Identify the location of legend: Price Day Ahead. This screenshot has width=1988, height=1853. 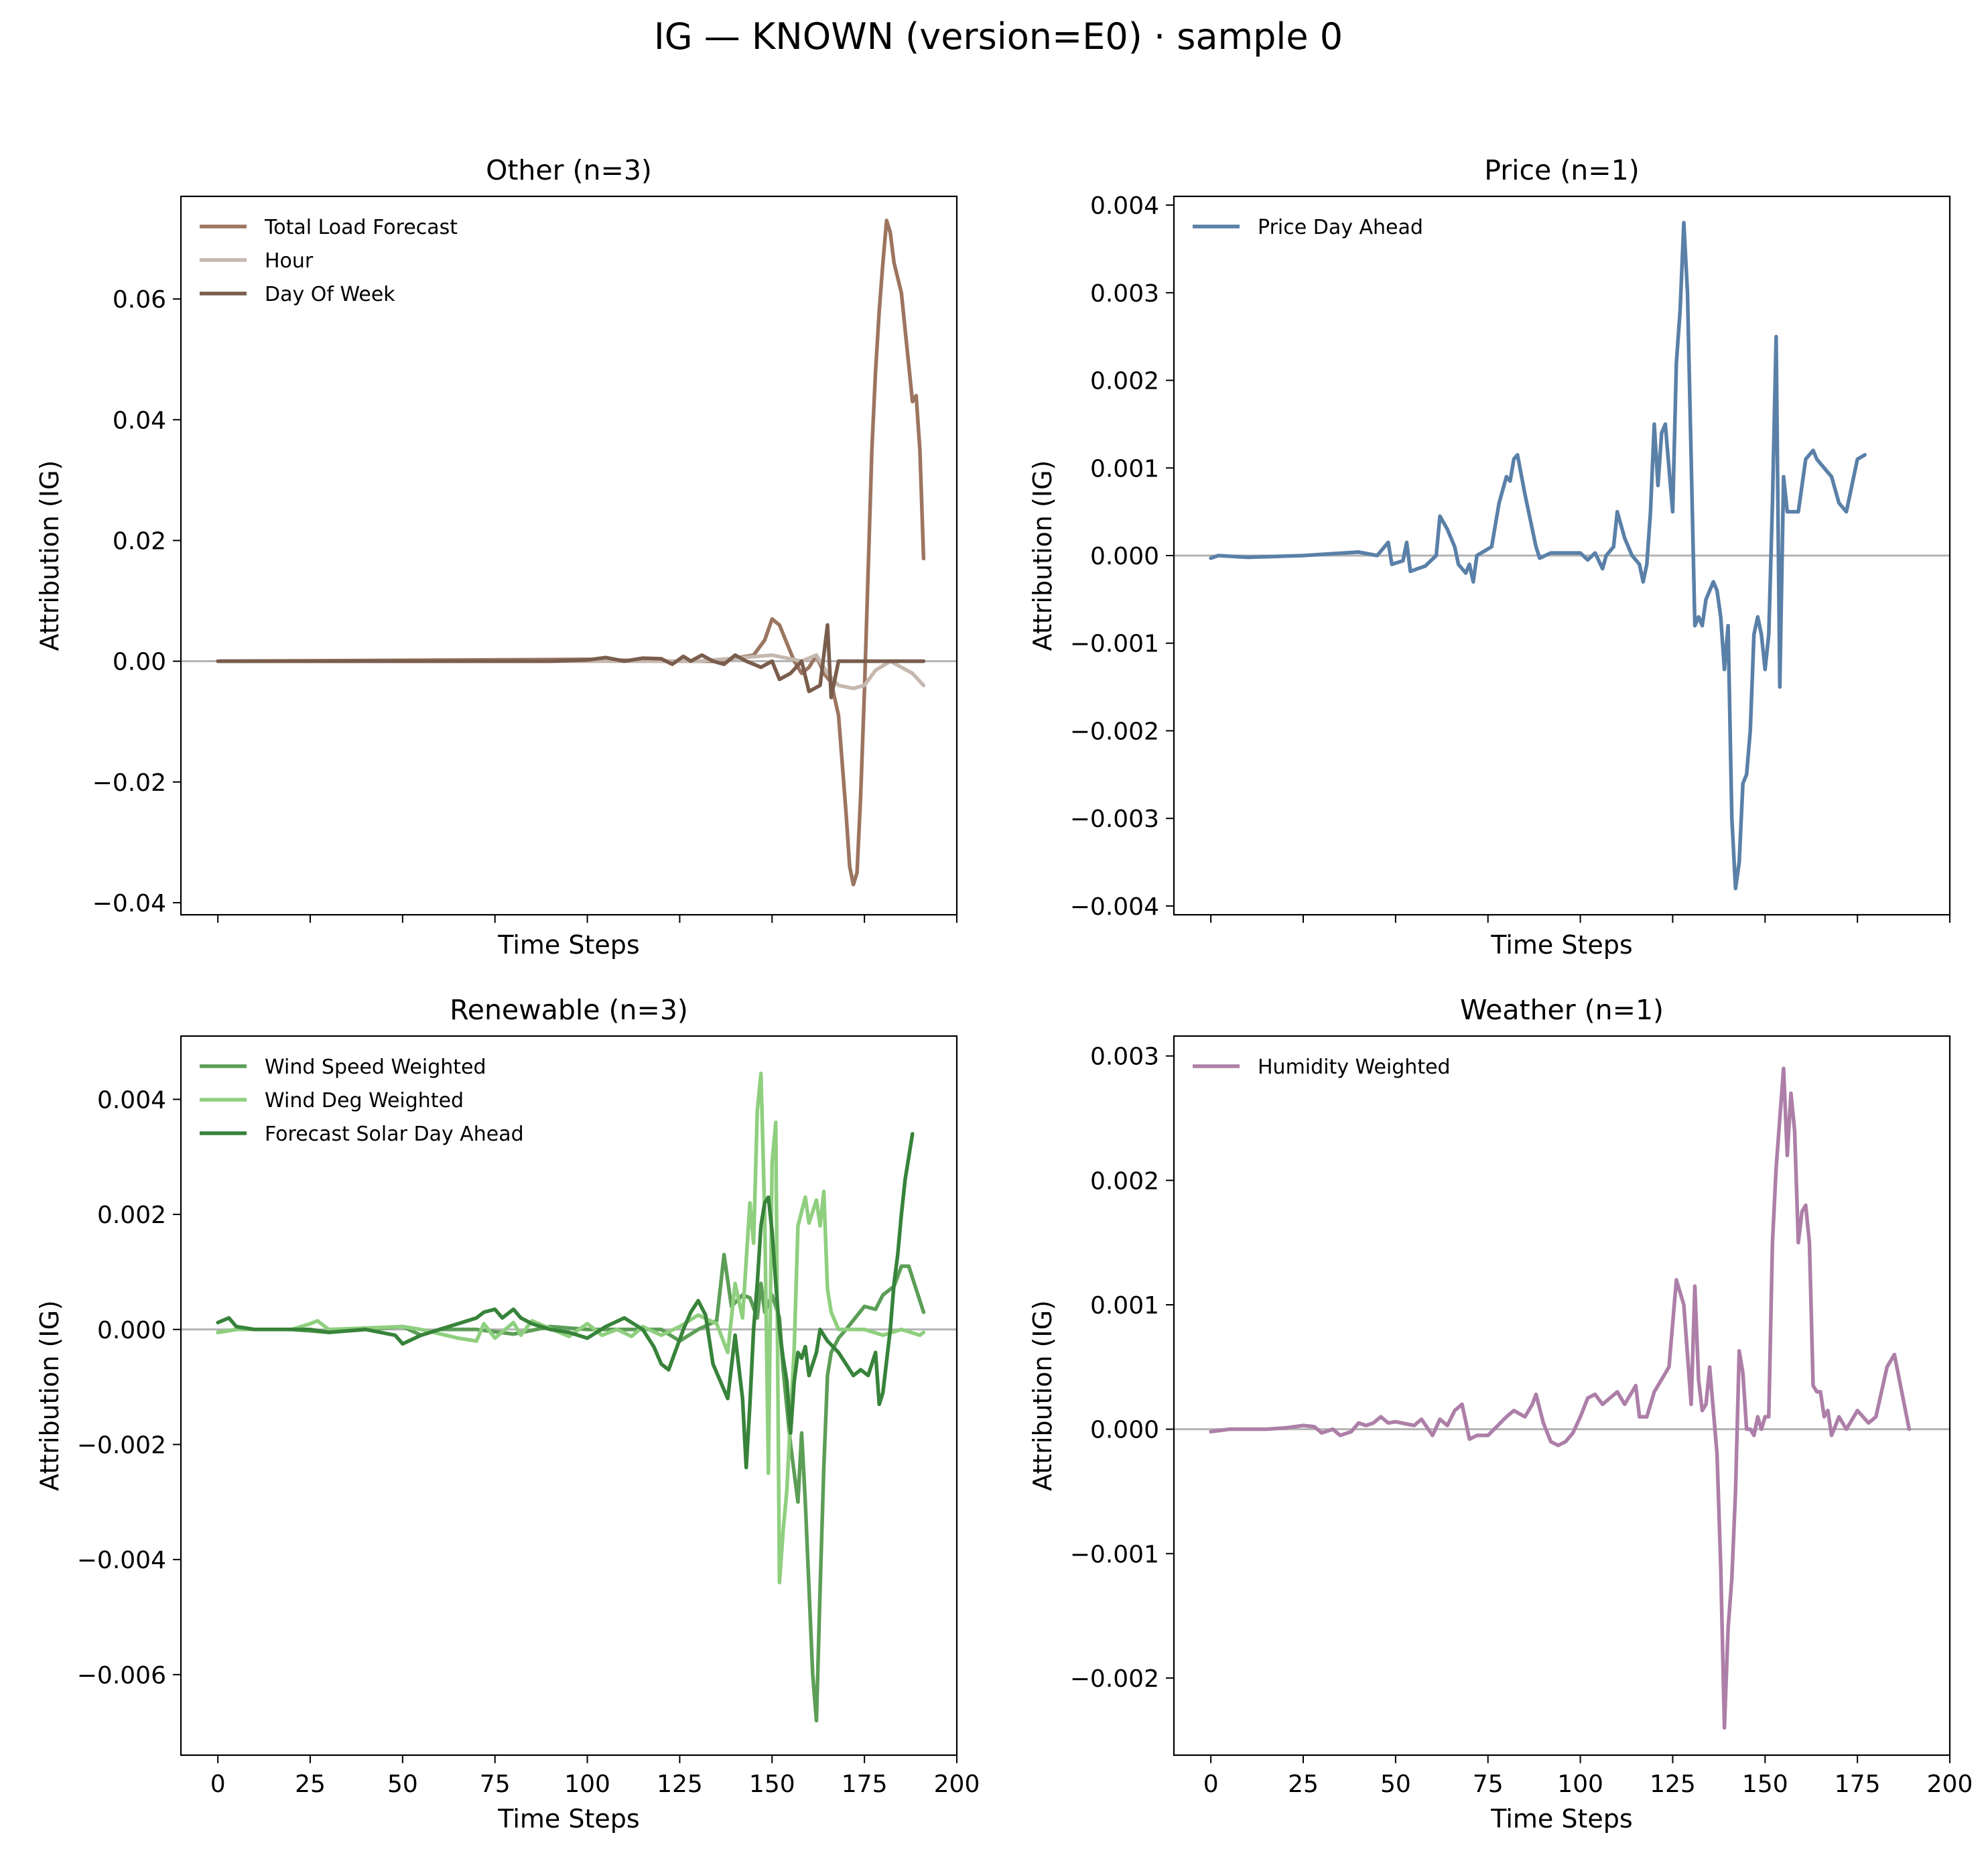
(1308, 227).